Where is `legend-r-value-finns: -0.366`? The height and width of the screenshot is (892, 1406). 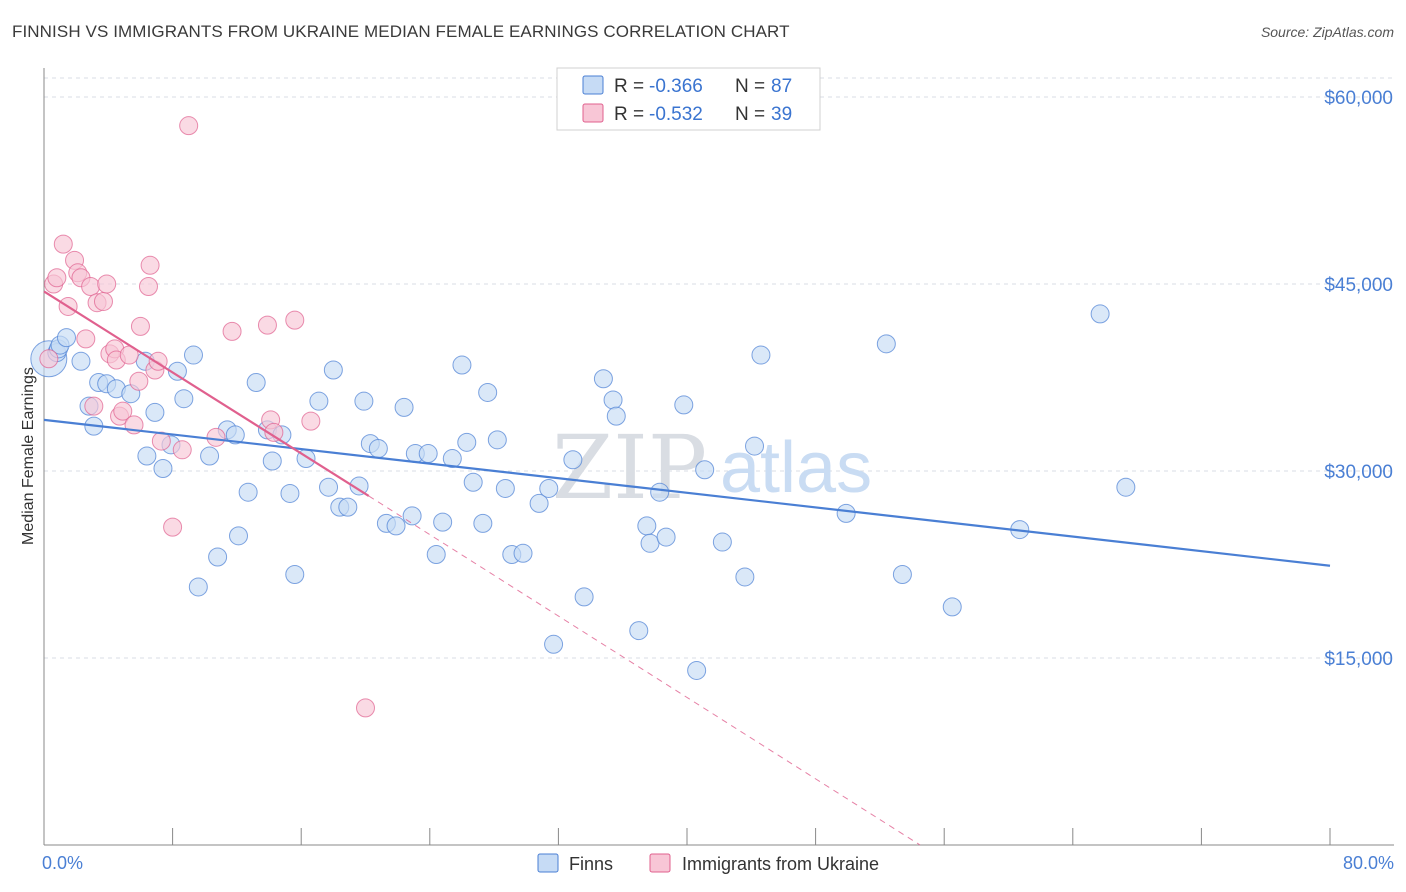 legend-r-value-finns: -0.366 is located at coordinates (676, 86).